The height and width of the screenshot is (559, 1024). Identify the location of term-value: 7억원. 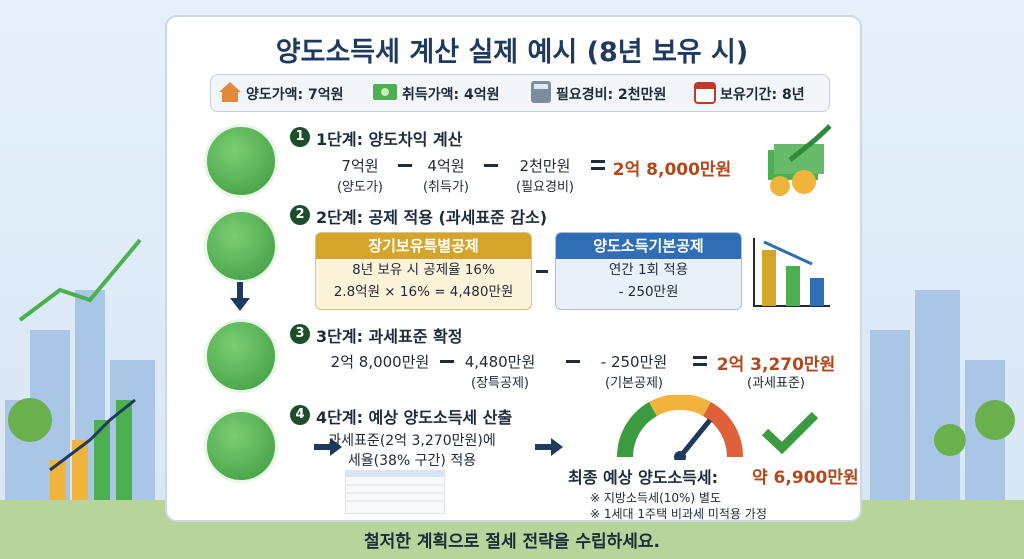
(360, 166).